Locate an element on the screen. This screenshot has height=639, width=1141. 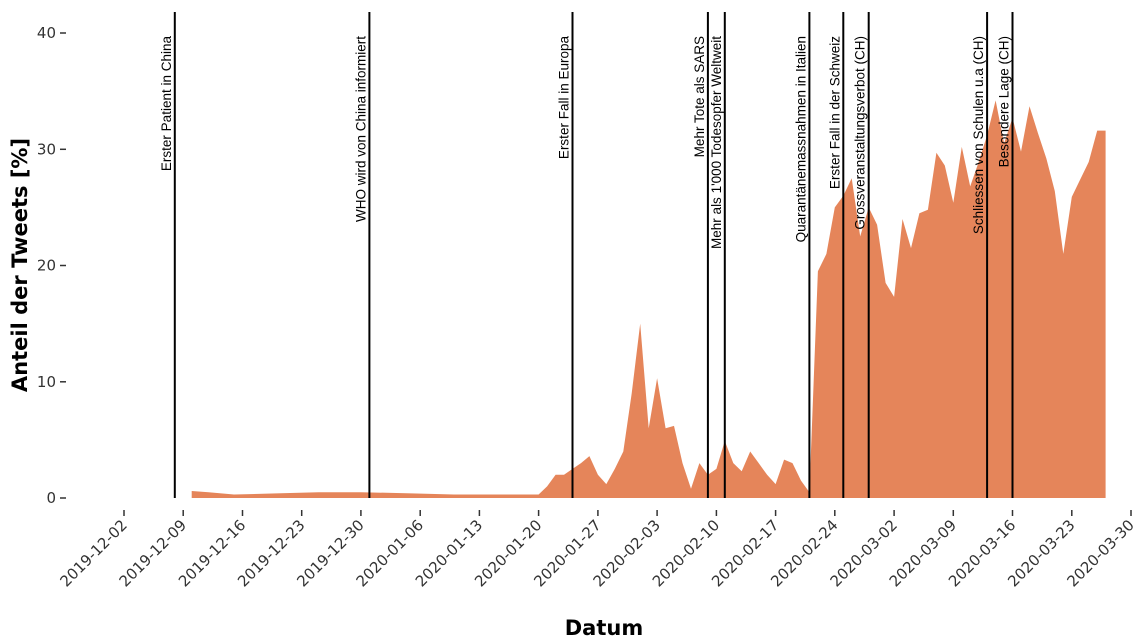
event-label: Schliessen von Schulen u.a (CH) is located at coordinates (978, 135).